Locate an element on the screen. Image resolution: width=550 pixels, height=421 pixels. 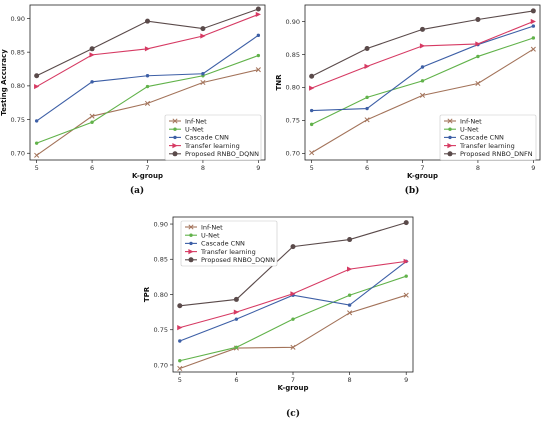
series-u-net is located at coordinates (293, 318).